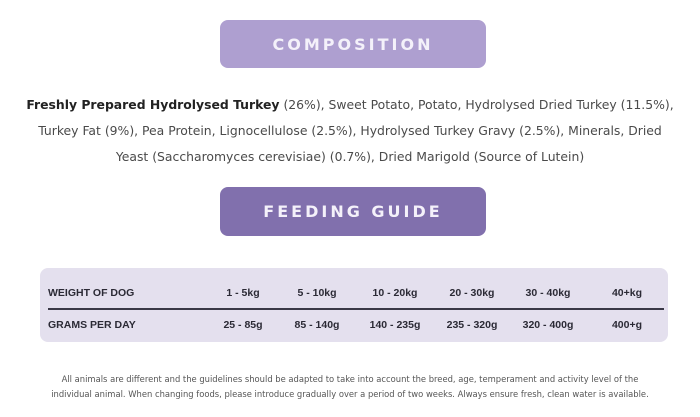  What do you see at coordinates (472, 325) in the screenshot?
I see `table-cell: 235 - 320g` at bounding box center [472, 325].